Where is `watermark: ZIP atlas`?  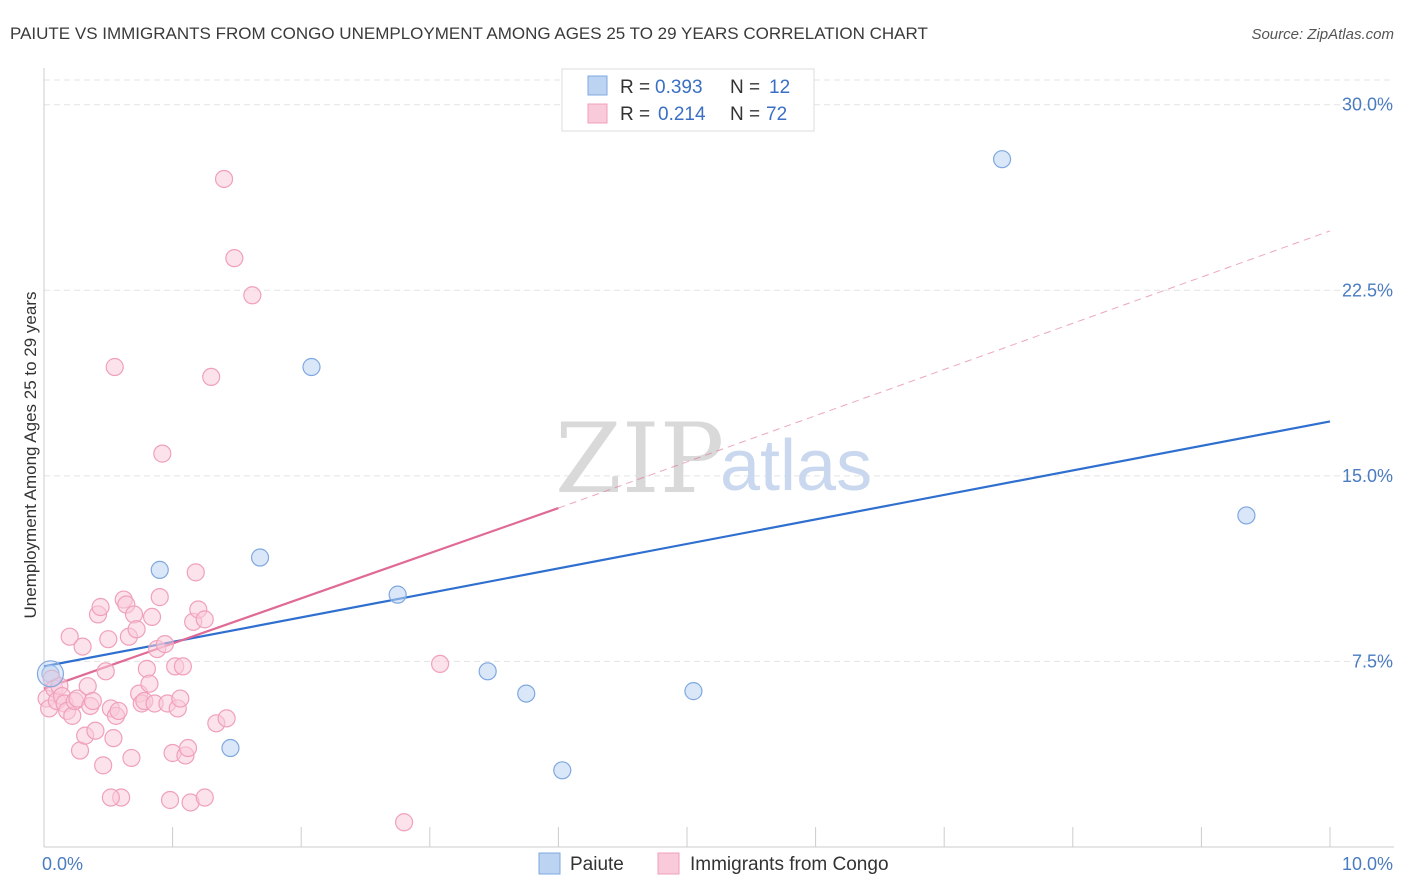 watermark: ZIP atlas is located at coordinates (713, 459).